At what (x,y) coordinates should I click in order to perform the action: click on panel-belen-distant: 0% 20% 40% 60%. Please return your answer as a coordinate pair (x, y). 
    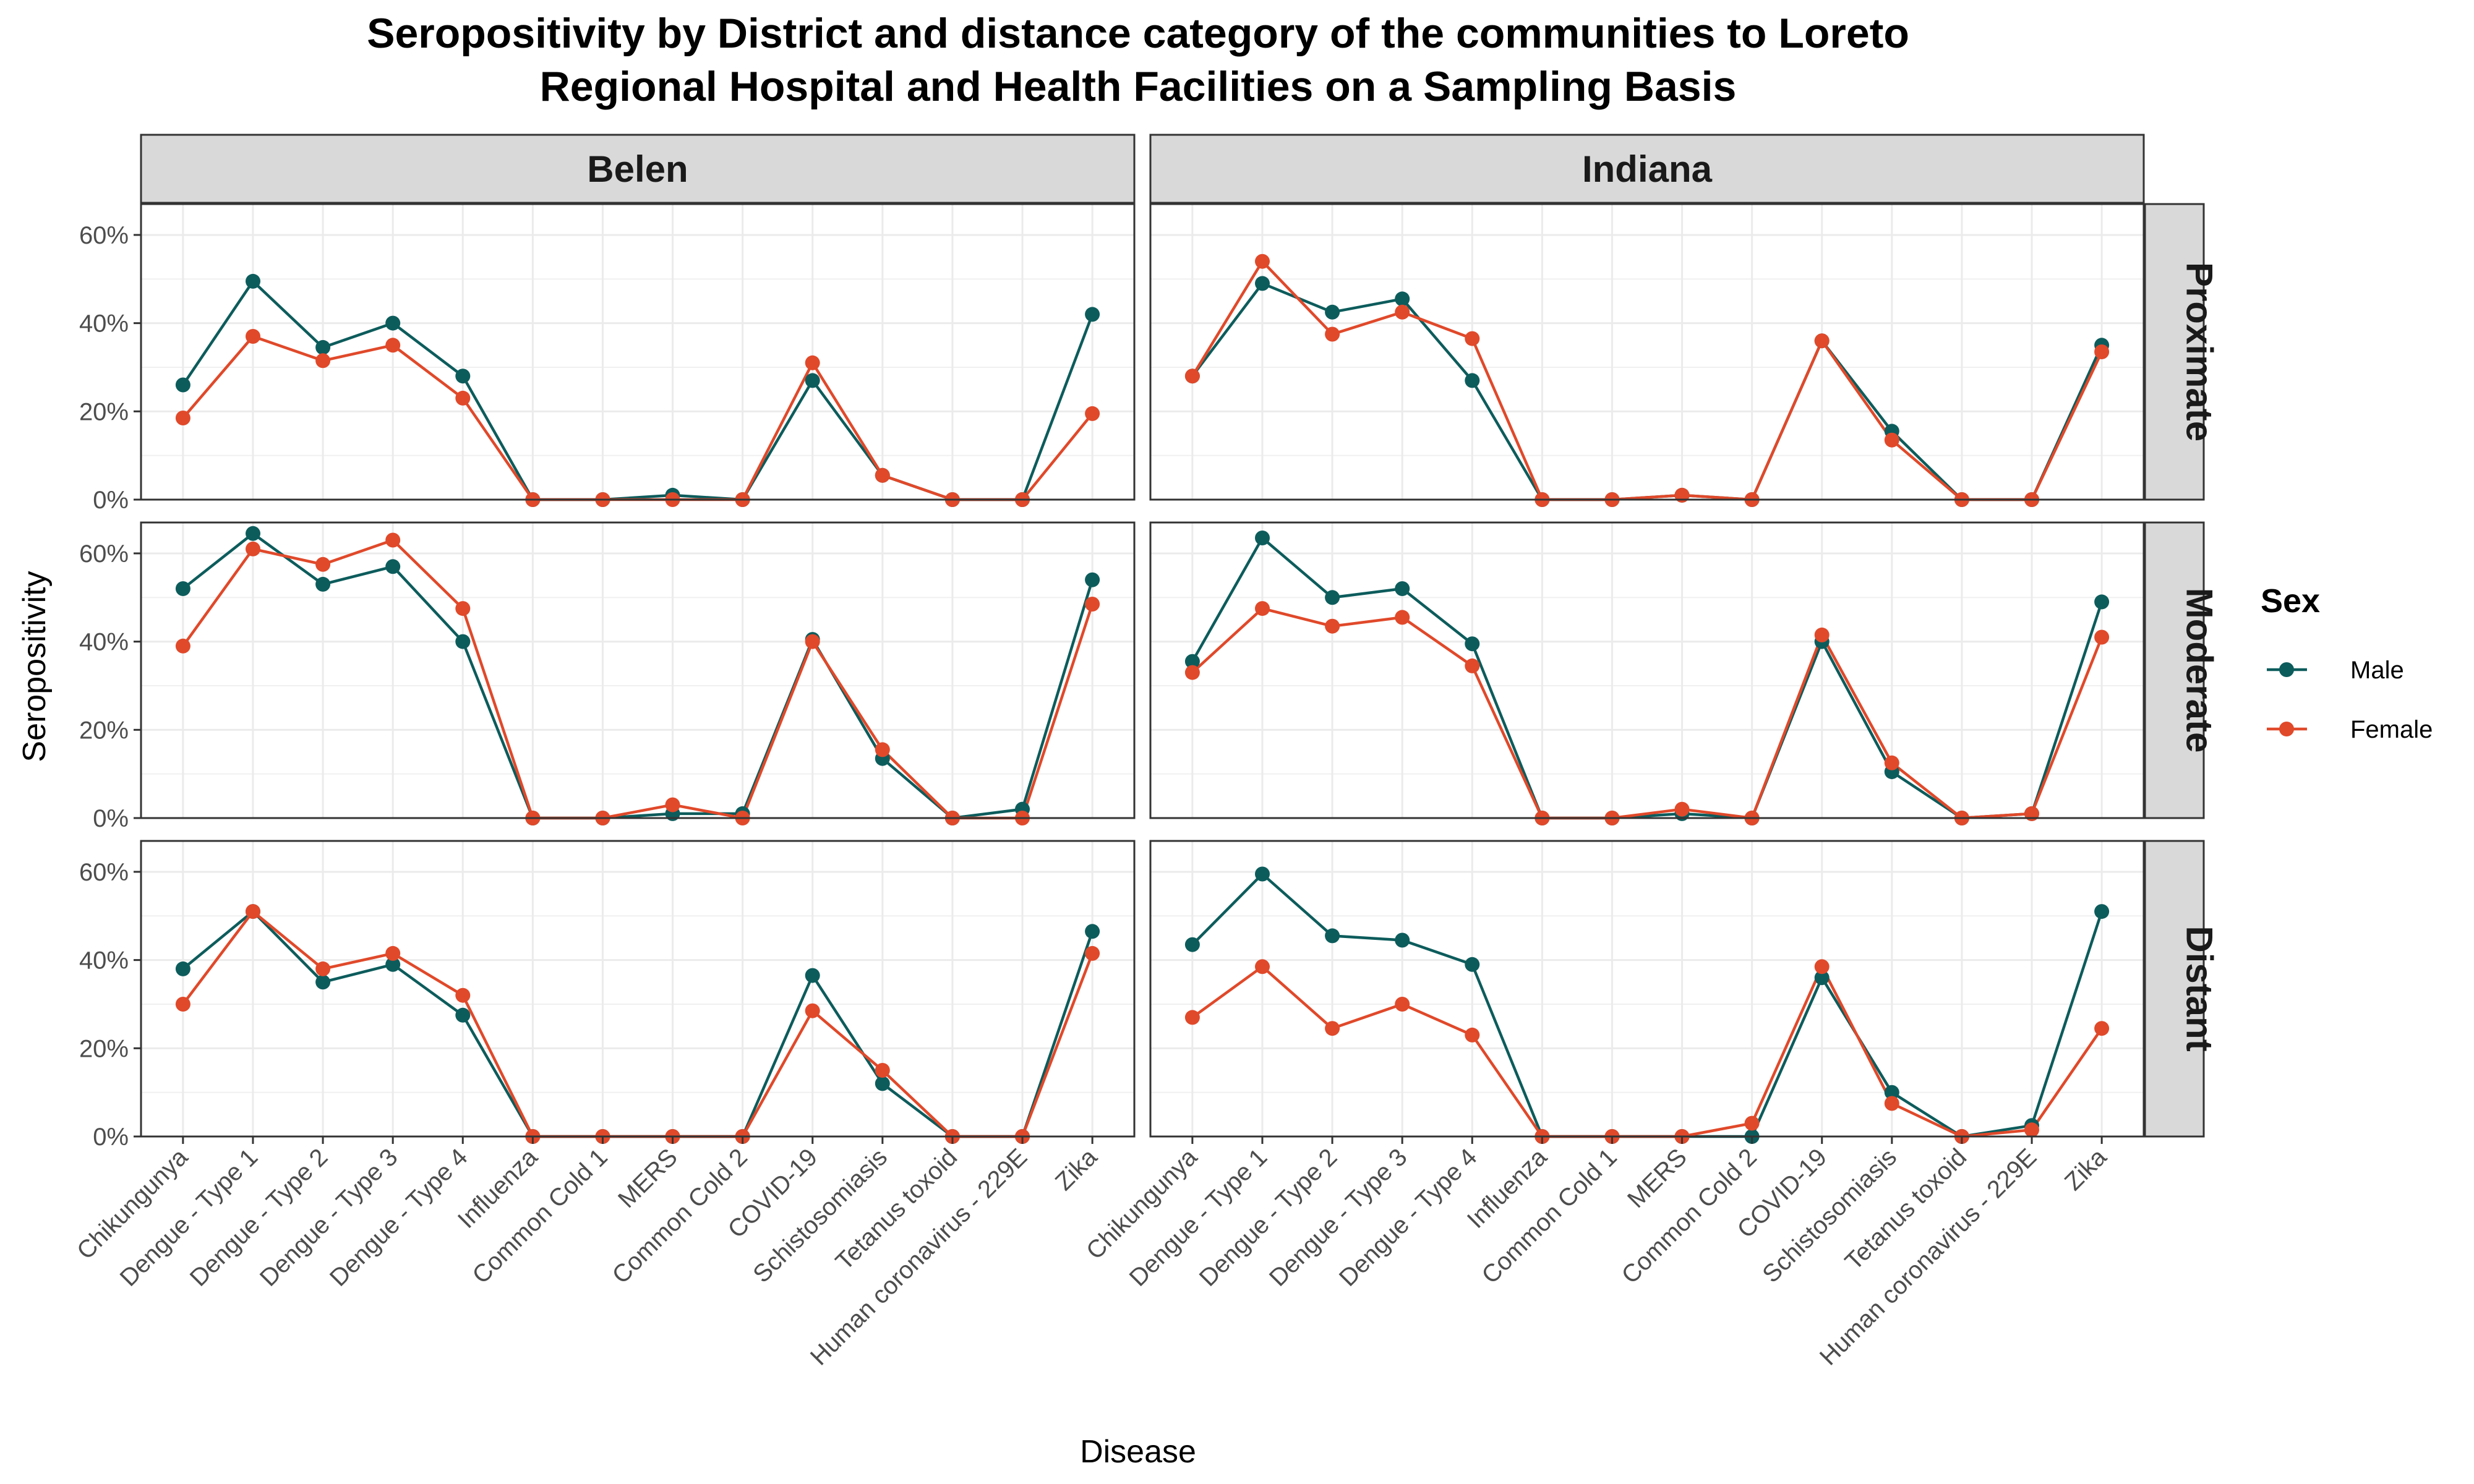
    Looking at the image, I should click on (607, 995).